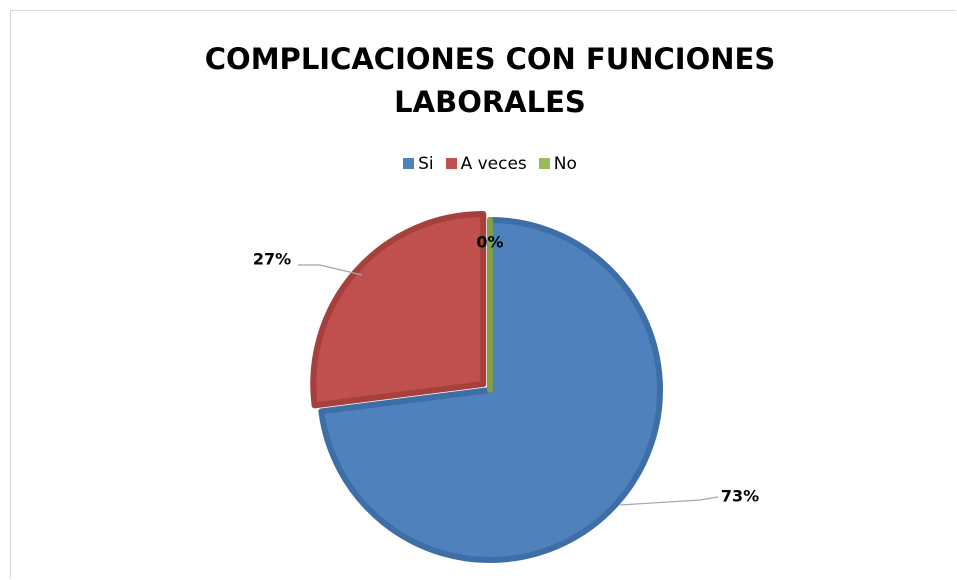 The width and height of the screenshot is (957, 580). Describe the element at coordinates (740, 496) in the screenshot. I see `data-label: 73%` at that location.